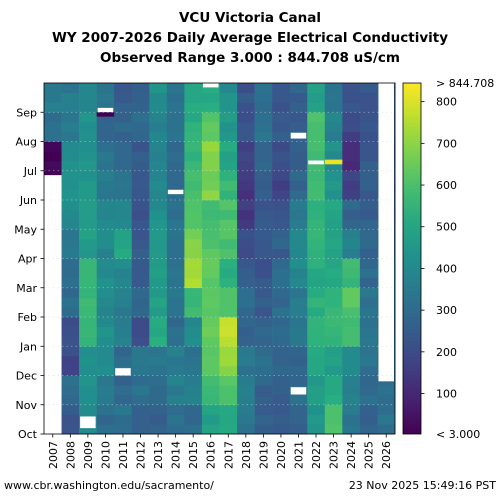  I want to click on x-tick-label: 2021, so click(298, 455).